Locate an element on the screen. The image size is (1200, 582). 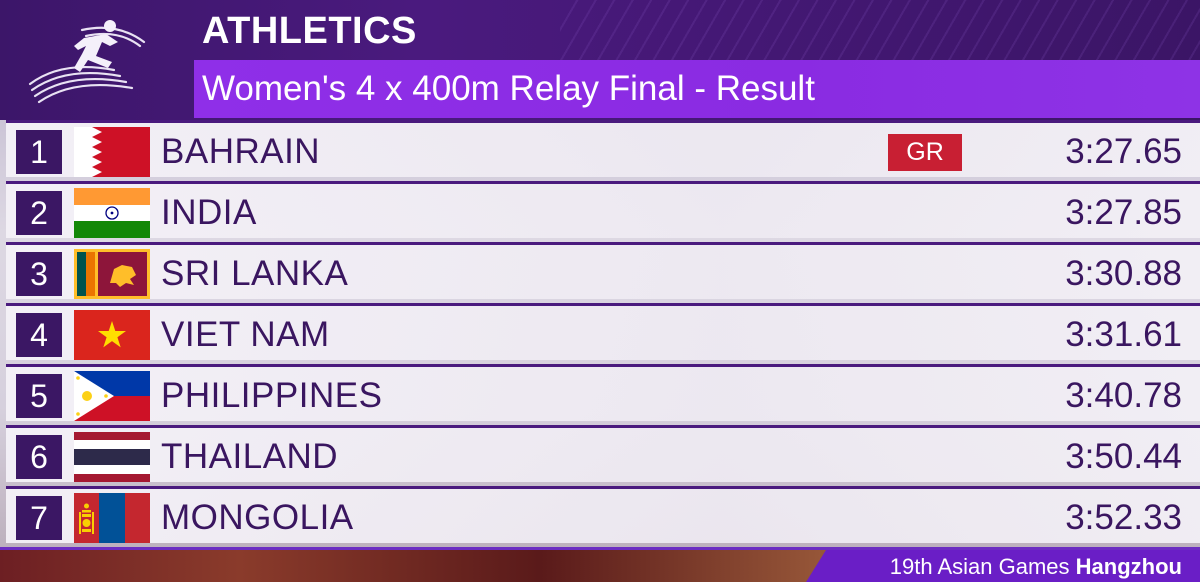
rank-box: 6 is located at coordinates (39, 457).